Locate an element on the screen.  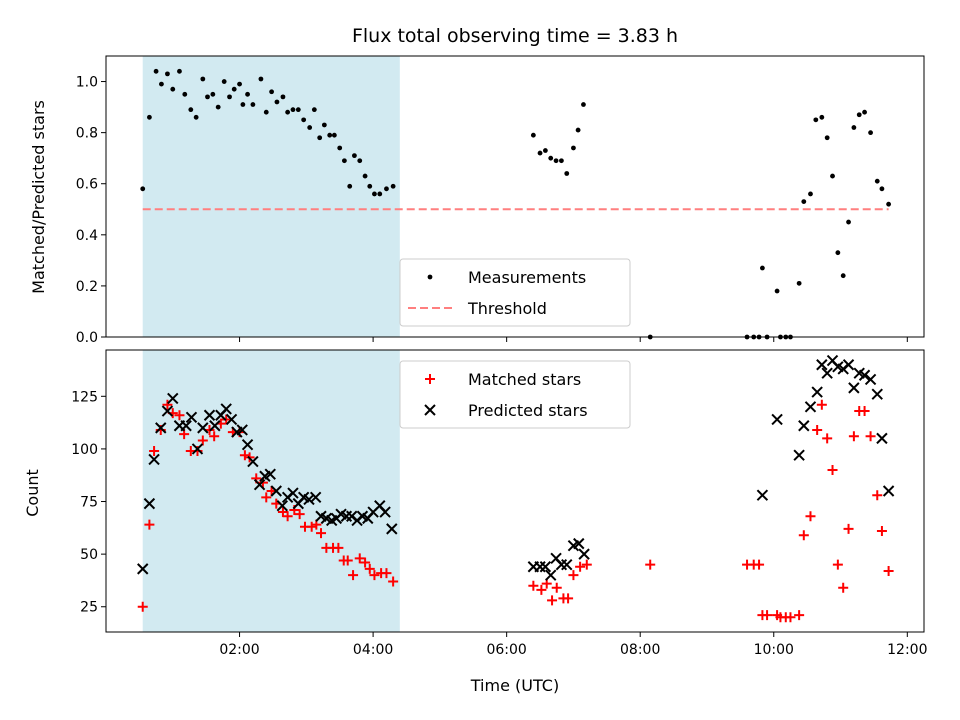
top-y-tick-label: 0.0 is located at coordinates (87, 338).